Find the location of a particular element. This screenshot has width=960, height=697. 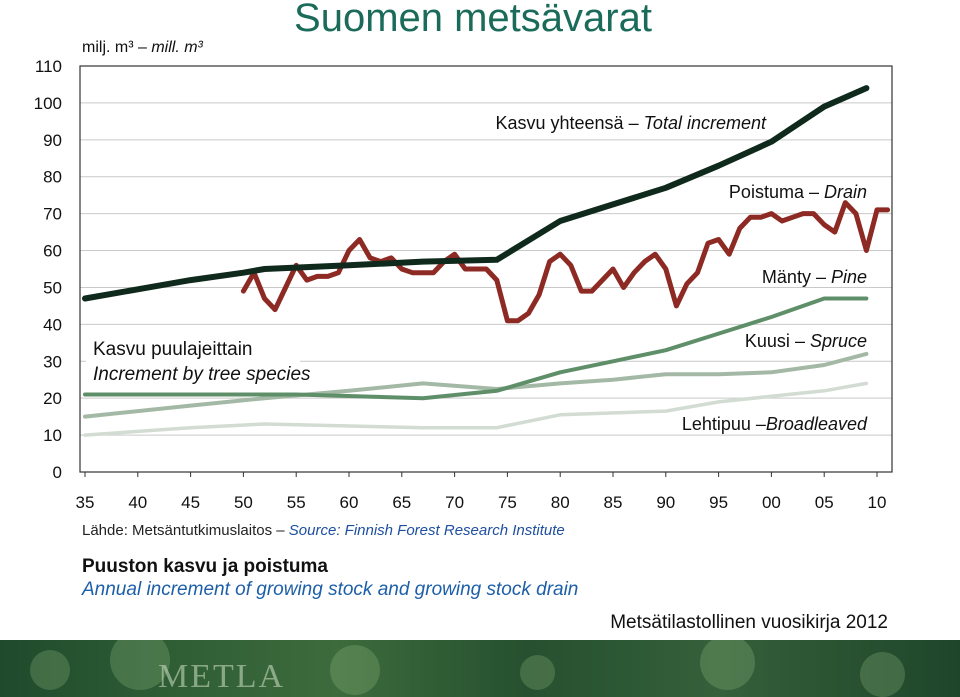

x-tick-label: 10 is located at coordinates (877, 502).